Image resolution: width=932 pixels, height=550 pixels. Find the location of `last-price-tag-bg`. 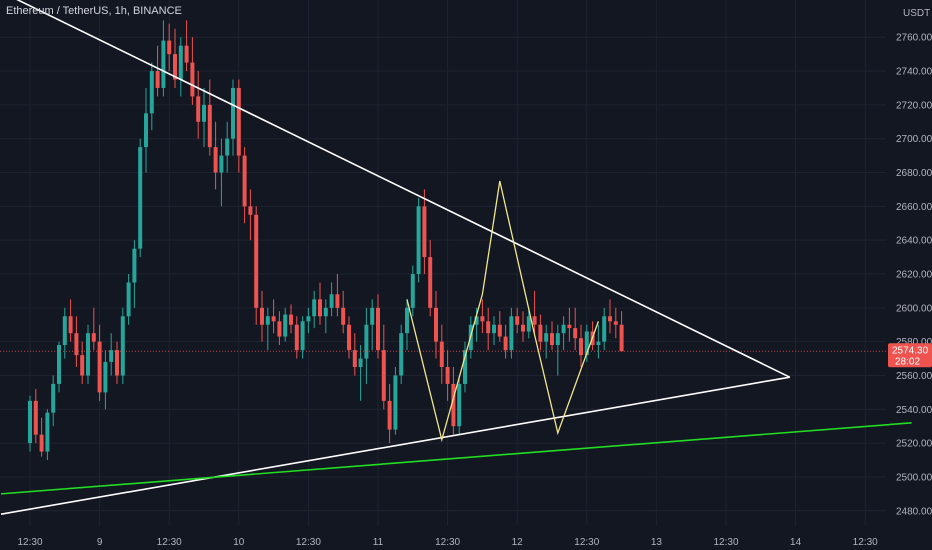

last-price-tag-bg is located at coordinates (910, 355).